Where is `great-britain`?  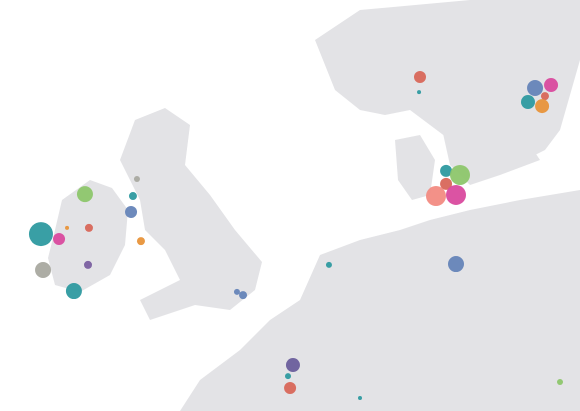
great-britain is located at coordinates (191, 214).